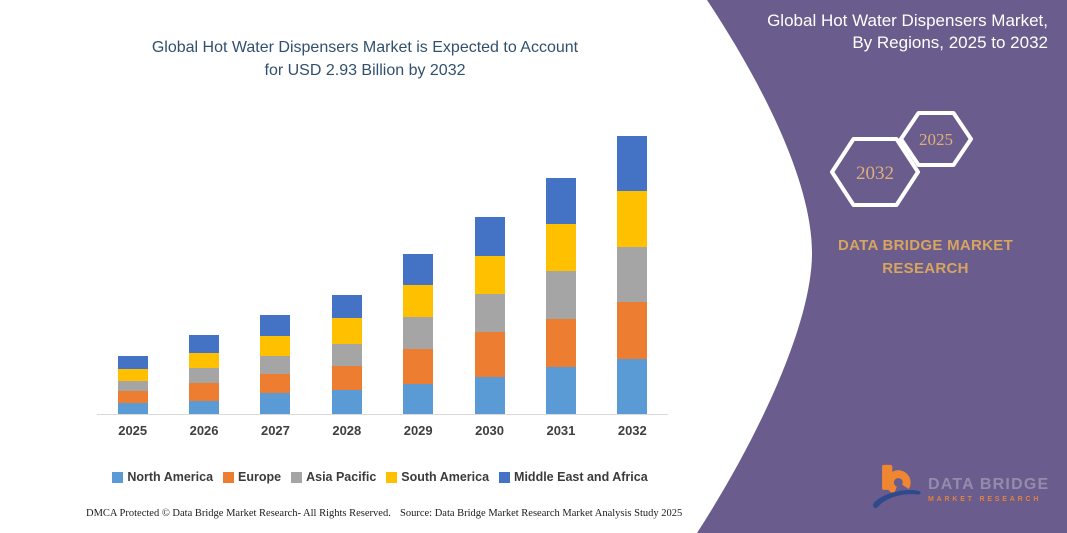 The height and width of the screenshot is (533, 1067). I want to click on bar-2025, so click(132, 385).